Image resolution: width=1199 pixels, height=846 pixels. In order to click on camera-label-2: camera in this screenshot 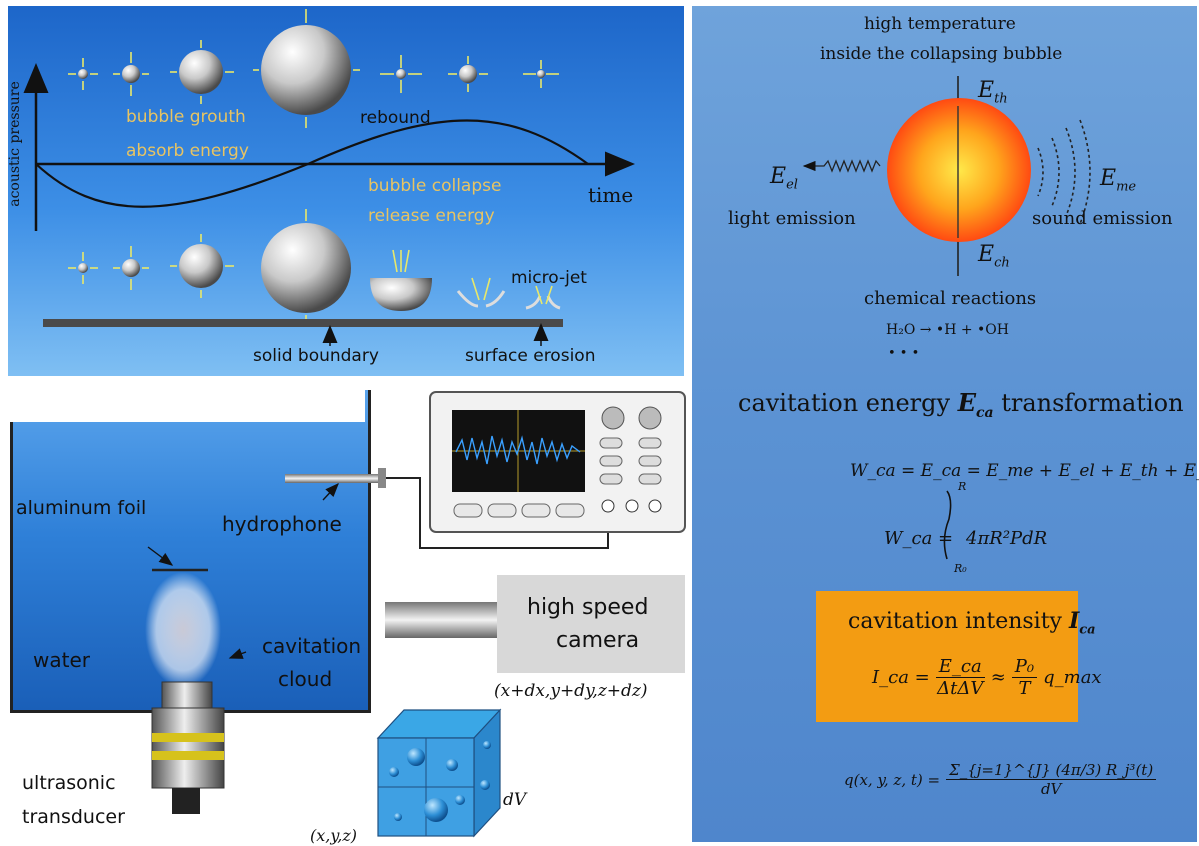, I will do `click(598, 640)`.